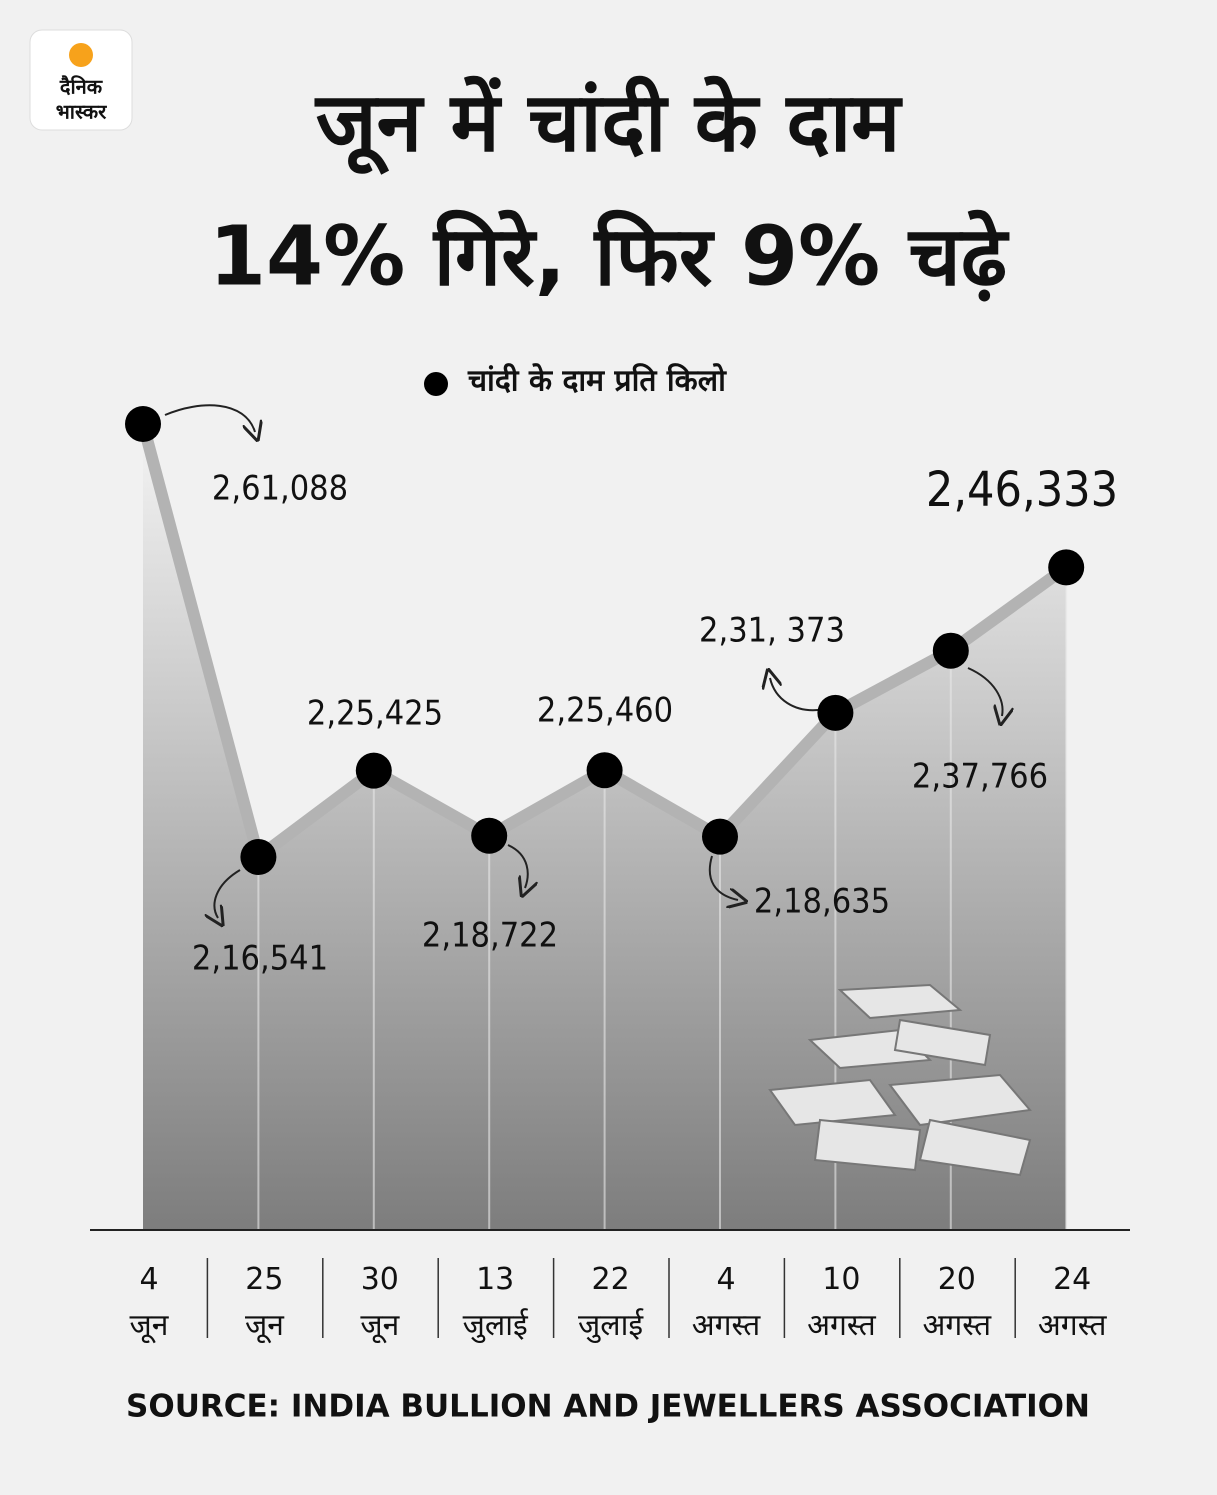  Describe the element at coordinates (980, 777) in the screenshot. I see `data-label: 2,37,766` at that location.